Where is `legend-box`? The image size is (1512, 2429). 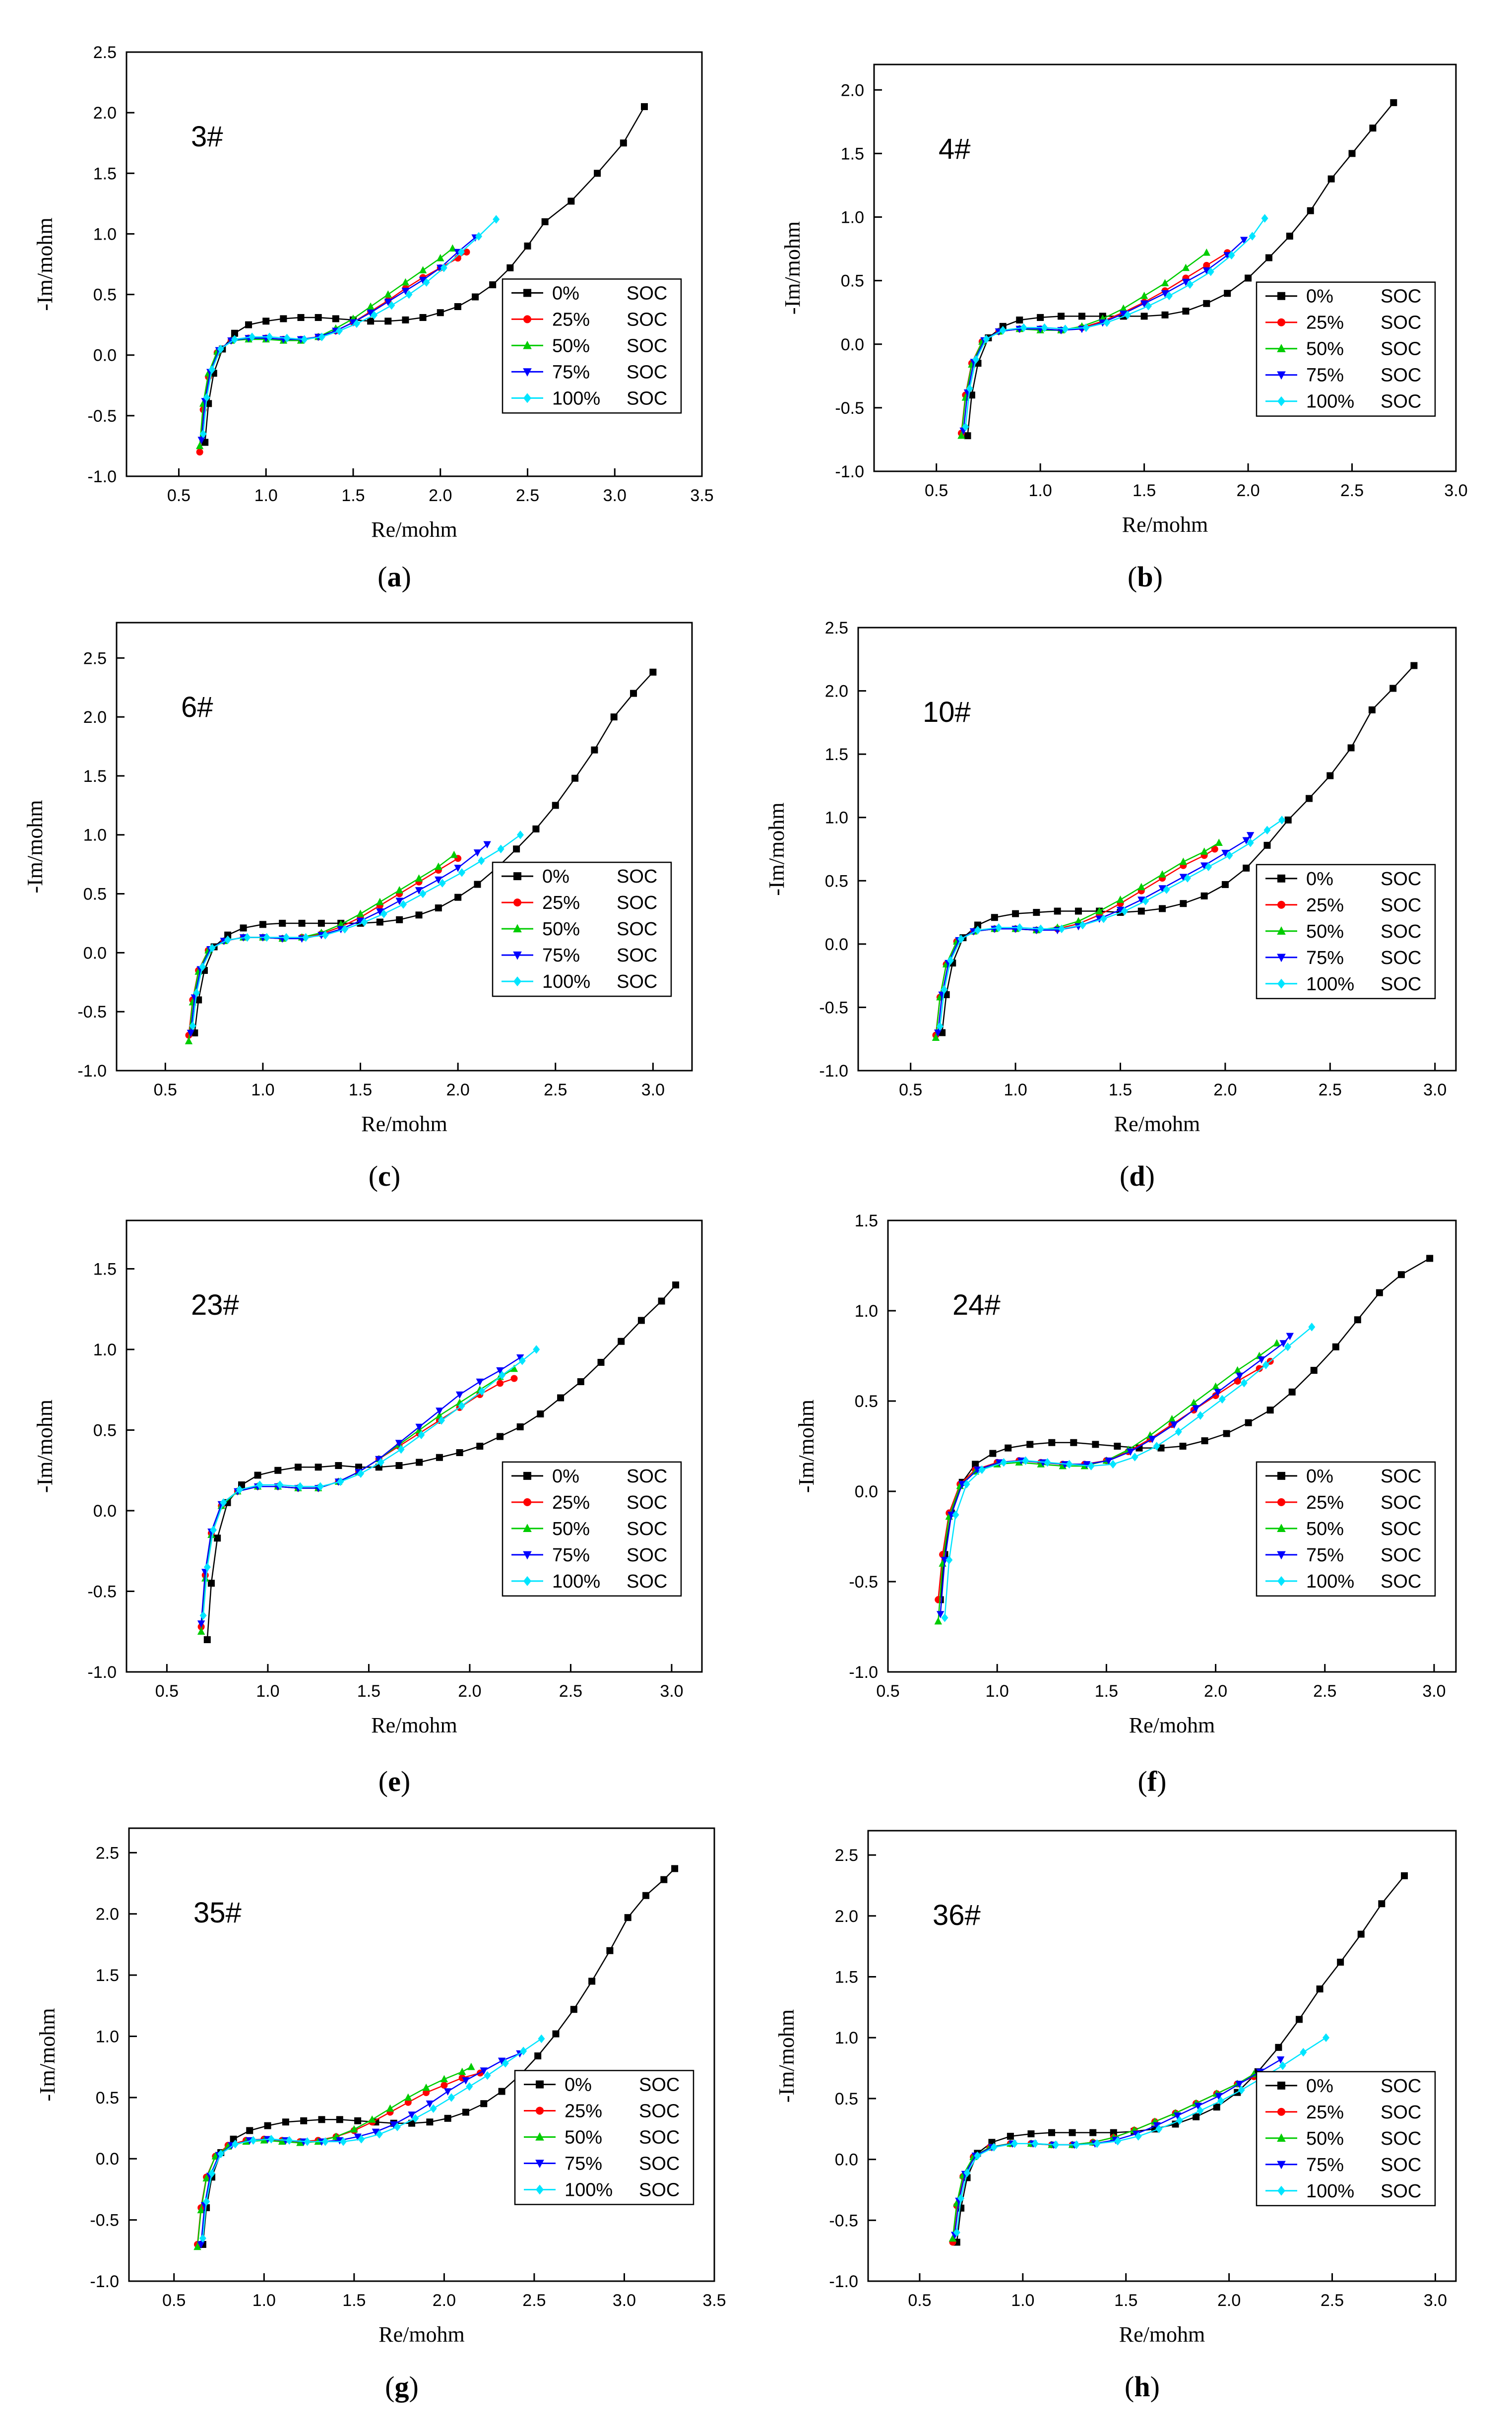
legend-box is located at coordinates (582, 929).